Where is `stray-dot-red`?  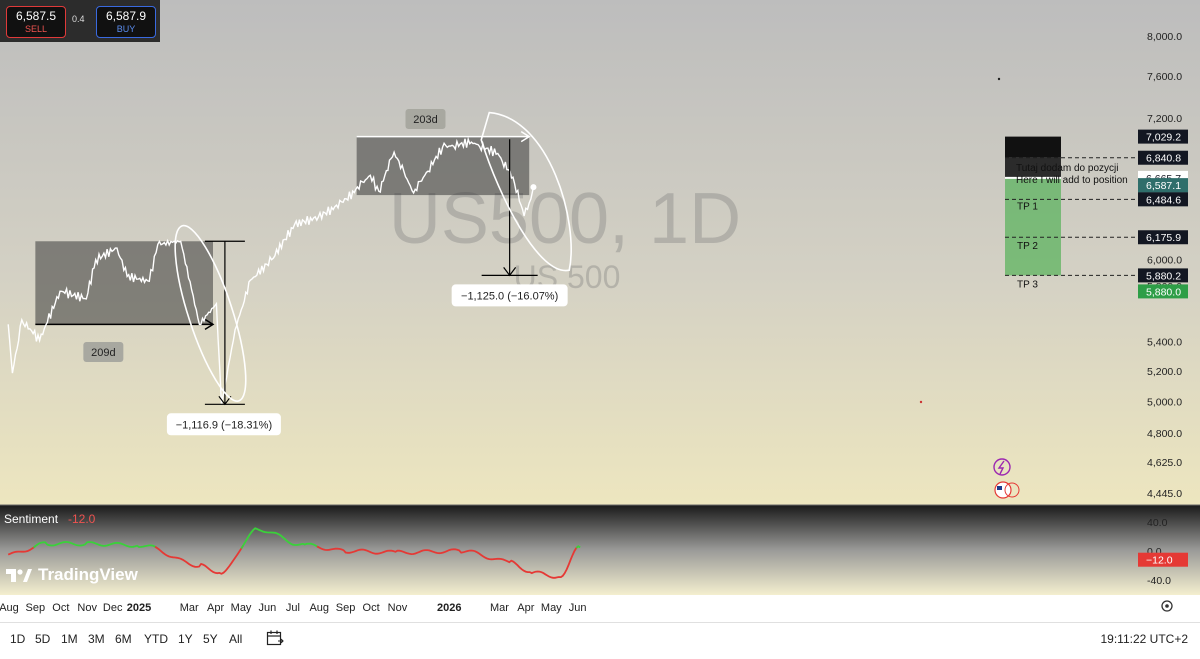
stray-dot-red is located at coordinates (921, 402).